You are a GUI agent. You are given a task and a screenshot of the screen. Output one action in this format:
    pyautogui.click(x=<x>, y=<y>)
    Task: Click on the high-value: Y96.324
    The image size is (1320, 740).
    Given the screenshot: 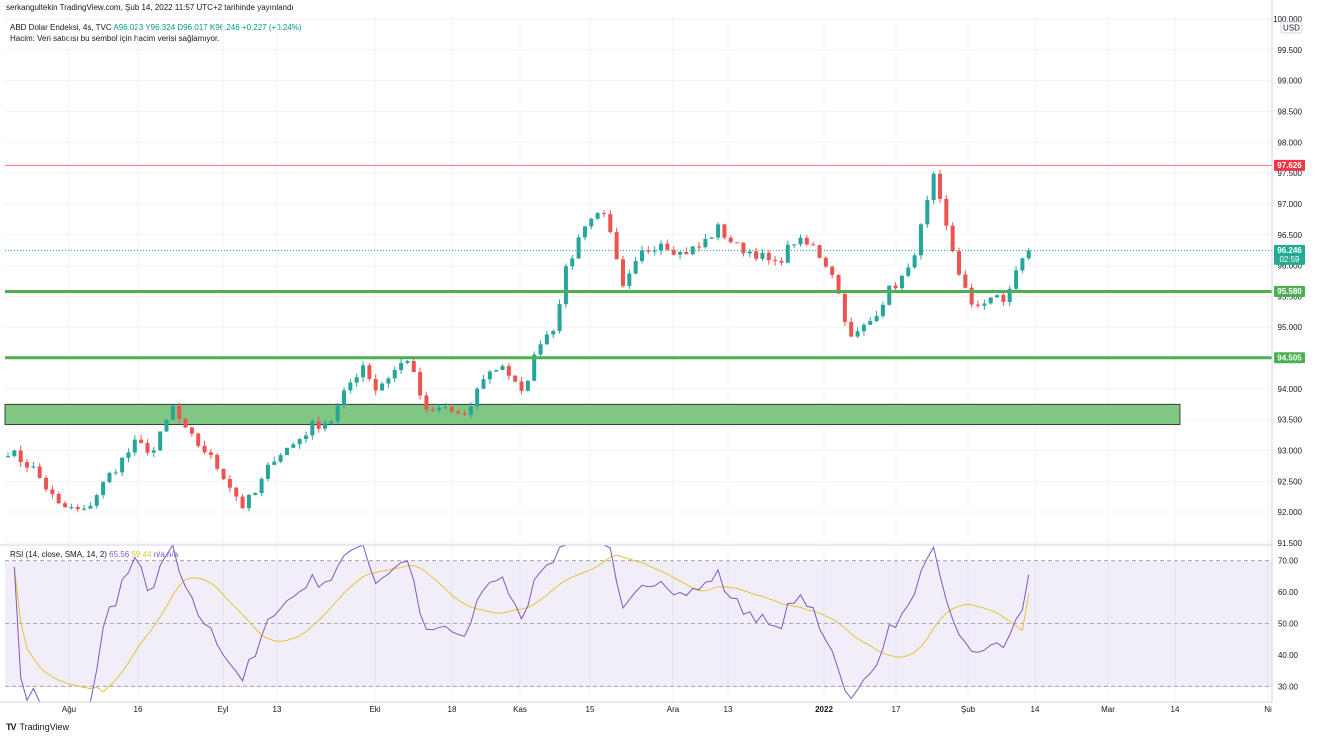 What is the action you would take?
    pyautogui.click(x=160, y=27)
    